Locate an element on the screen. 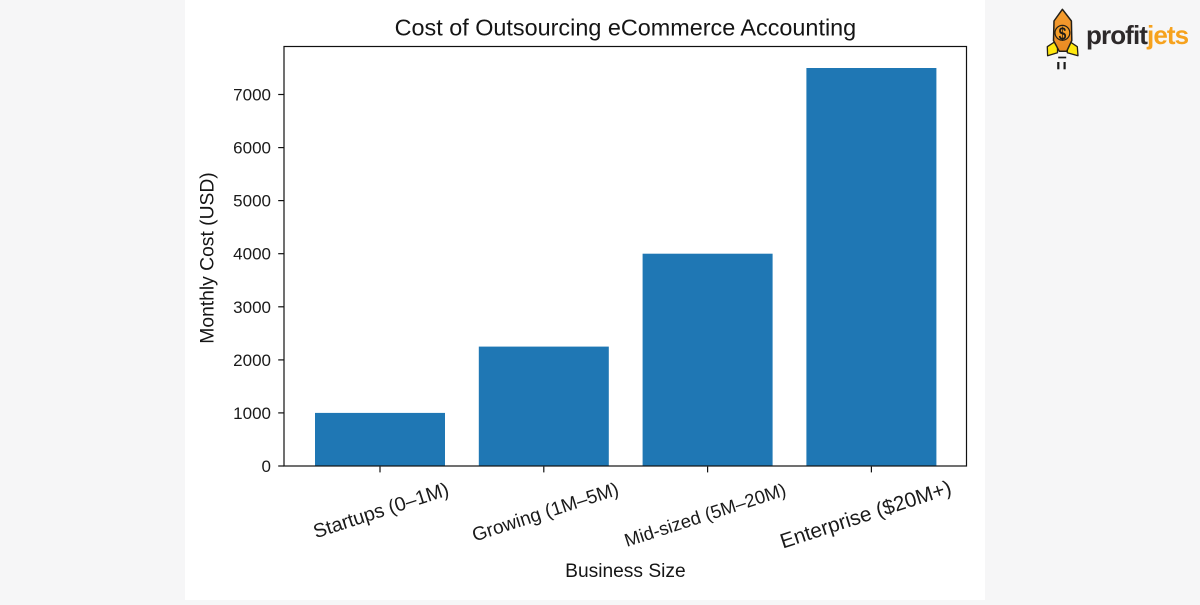 Image resolution: width=1200 pixels, height=605 pixels. svg-text: 2000 is located at coordinates (252, 360).